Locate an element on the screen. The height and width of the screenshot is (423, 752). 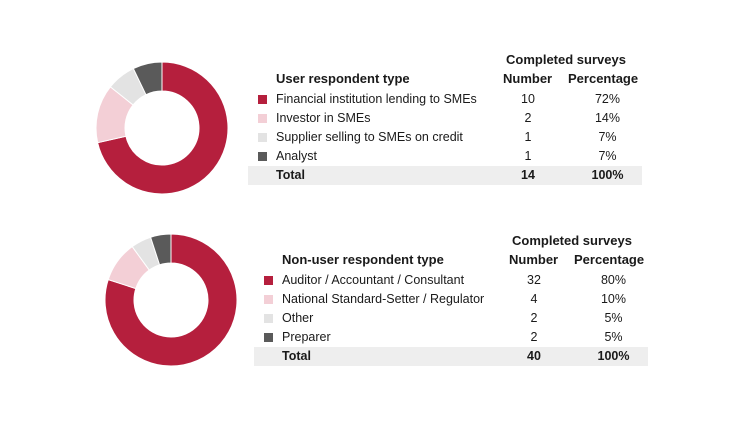
table-row: Supplier selling to SMEs on credit 1 7% is located at coordinates (445, 137).